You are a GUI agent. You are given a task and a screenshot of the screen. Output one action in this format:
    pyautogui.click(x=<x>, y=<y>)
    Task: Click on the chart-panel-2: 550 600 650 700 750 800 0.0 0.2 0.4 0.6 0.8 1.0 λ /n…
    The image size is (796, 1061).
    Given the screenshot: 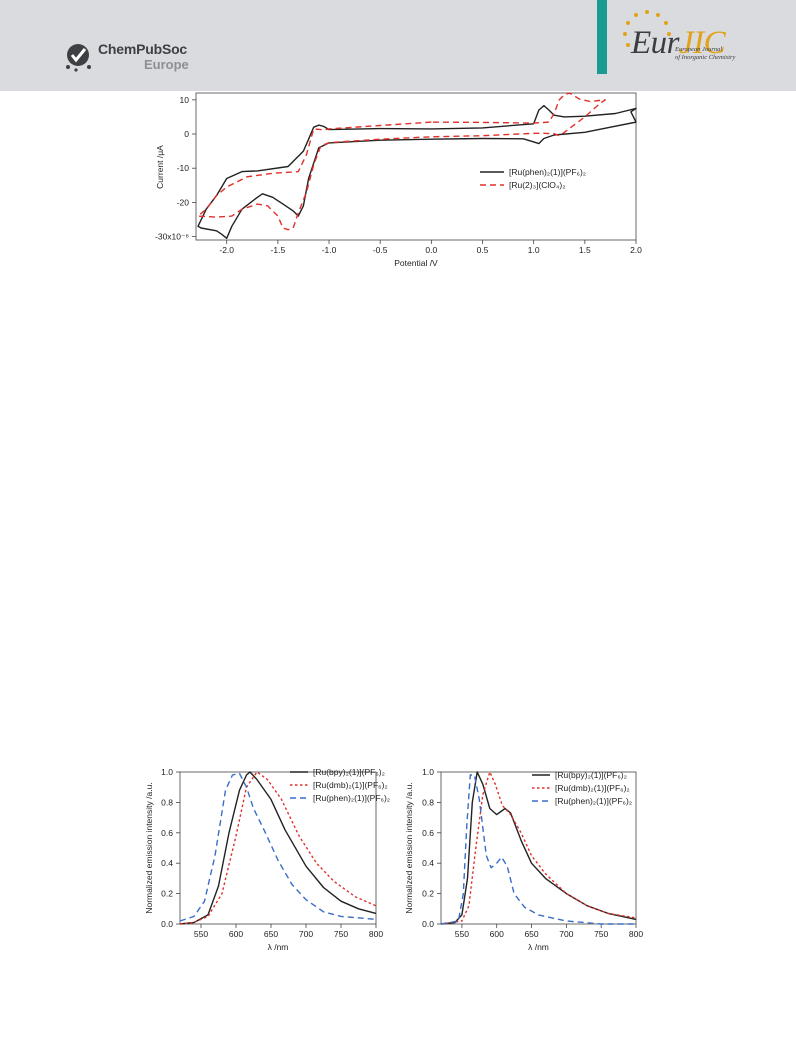 What is the action you would take?
    pyautogui.click(x=267, y=859)
    